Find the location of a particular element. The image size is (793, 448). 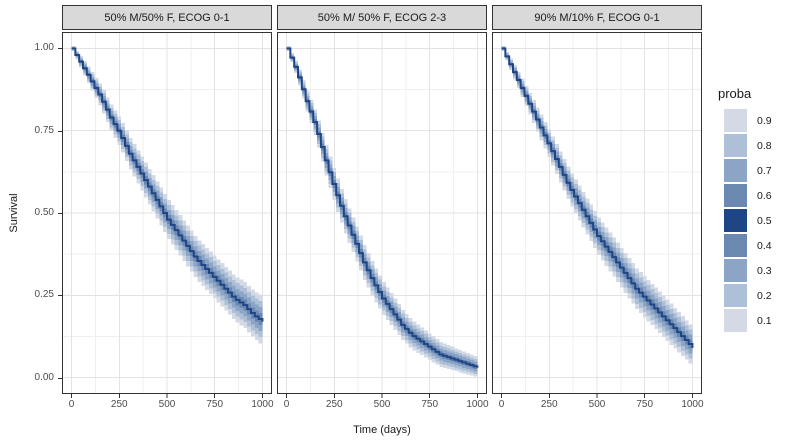

legend-entry-label: 0.4 is located at coordinates (764, 245).